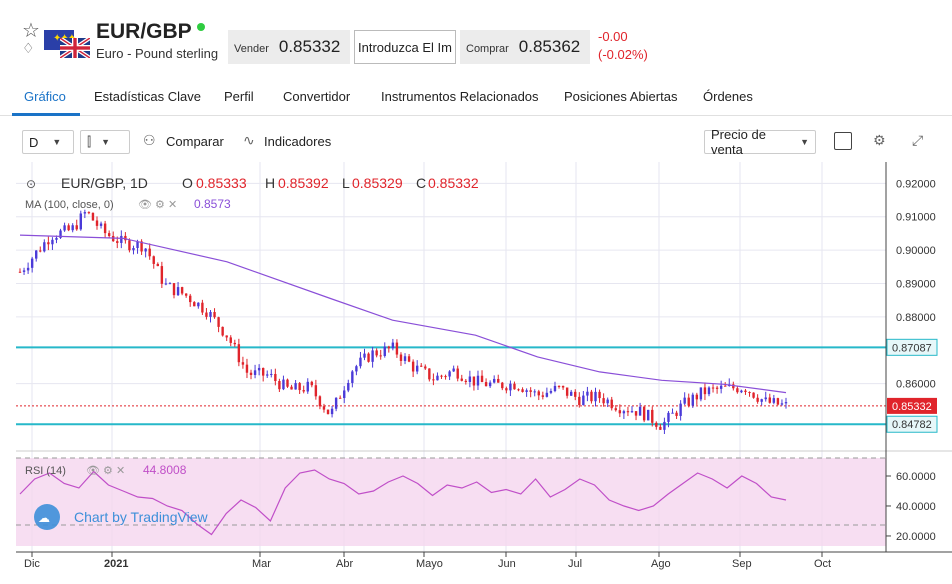  I want to click on amount-input, so click(405, 47).